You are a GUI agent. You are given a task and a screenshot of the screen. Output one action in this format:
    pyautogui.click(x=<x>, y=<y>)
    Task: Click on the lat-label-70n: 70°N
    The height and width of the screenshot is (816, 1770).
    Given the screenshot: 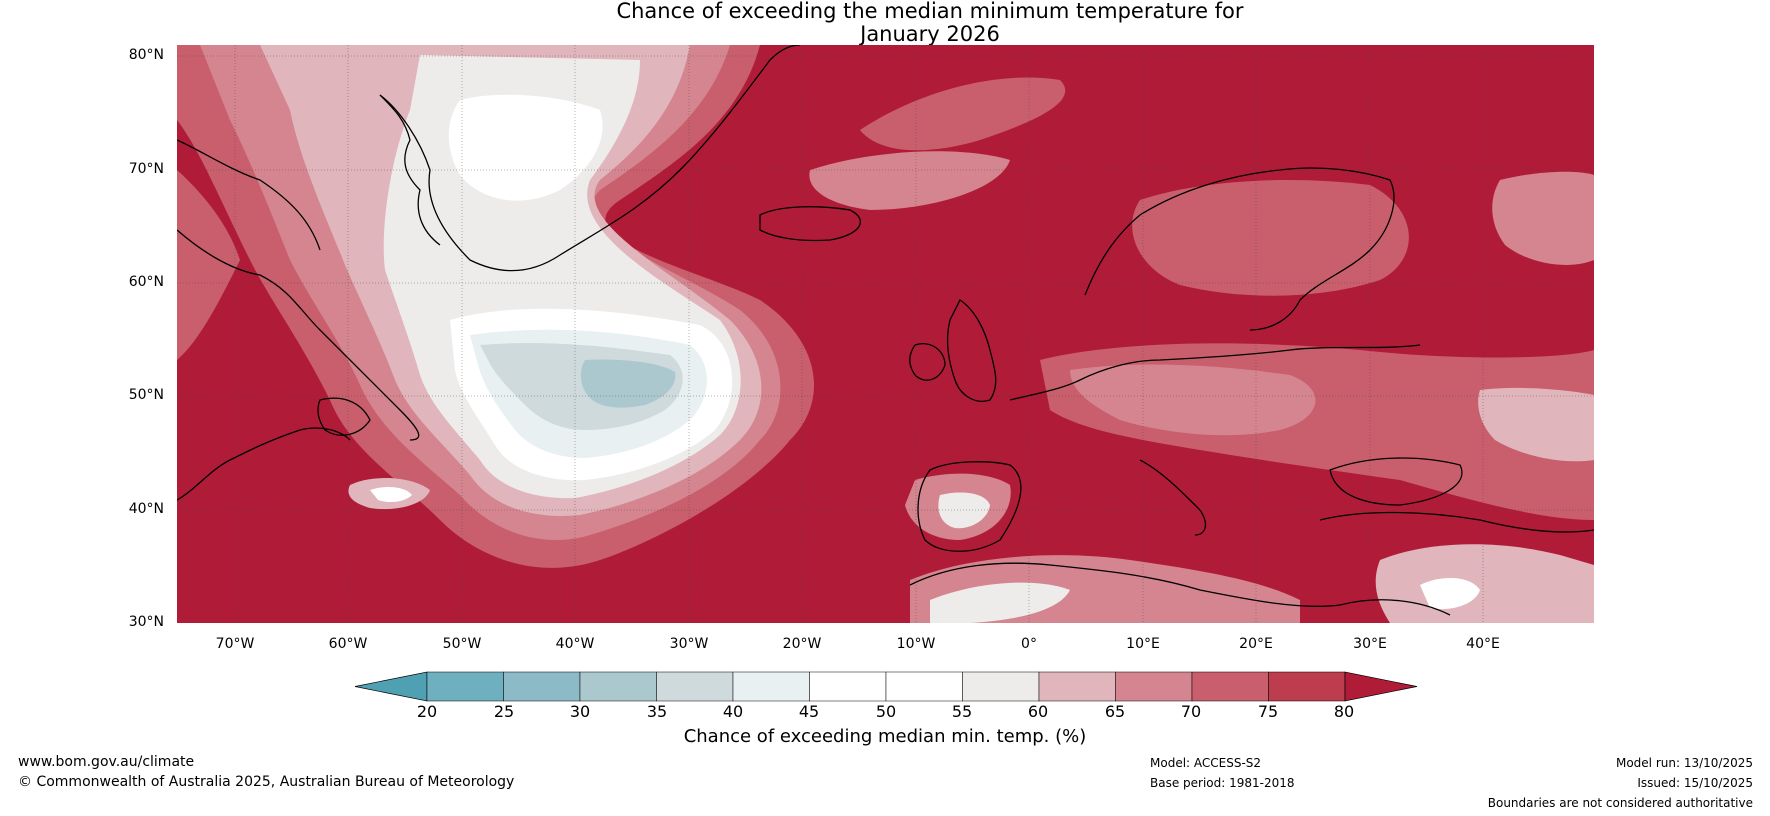 What is the action you would take?
    pyautogui.click(x=146, y=169)
    